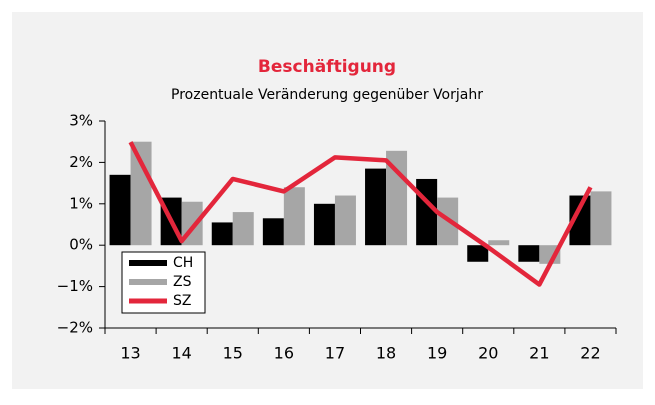 This screenshot has width=655, height=405. I want to click on y-tick-label: 0%, so click(81, 245).